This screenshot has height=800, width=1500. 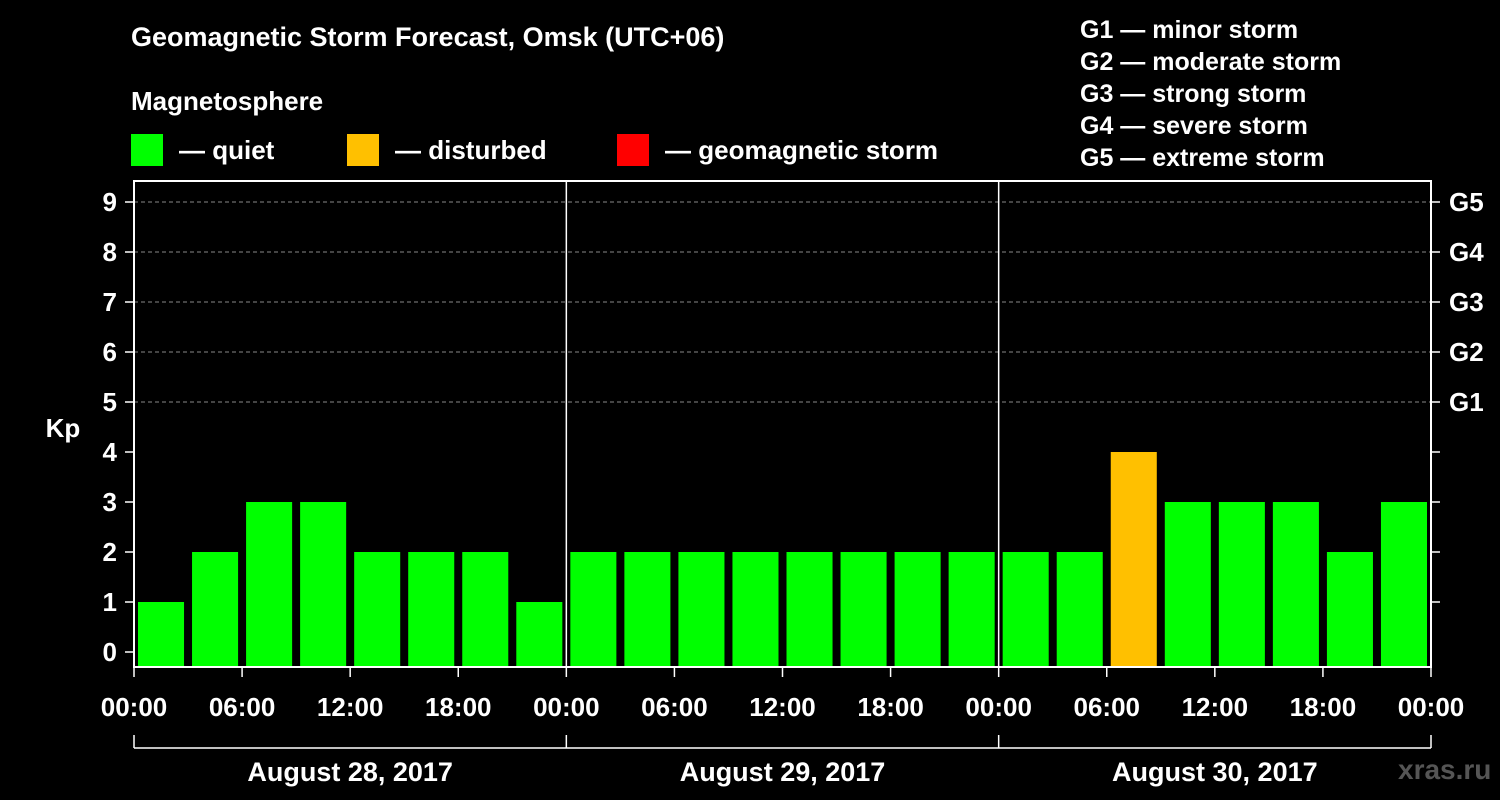 What do you see at coordinates (134, 707) in the screenshot?
I see `x-tick-label-0: 00:00` at bounding box center [134, 707].